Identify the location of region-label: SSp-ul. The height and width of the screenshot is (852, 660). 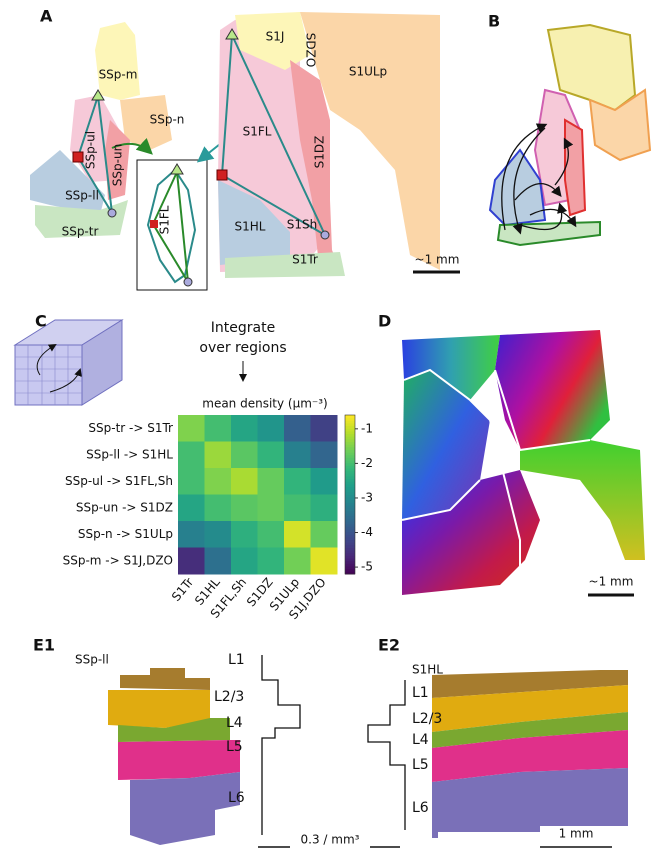
(91, 150).